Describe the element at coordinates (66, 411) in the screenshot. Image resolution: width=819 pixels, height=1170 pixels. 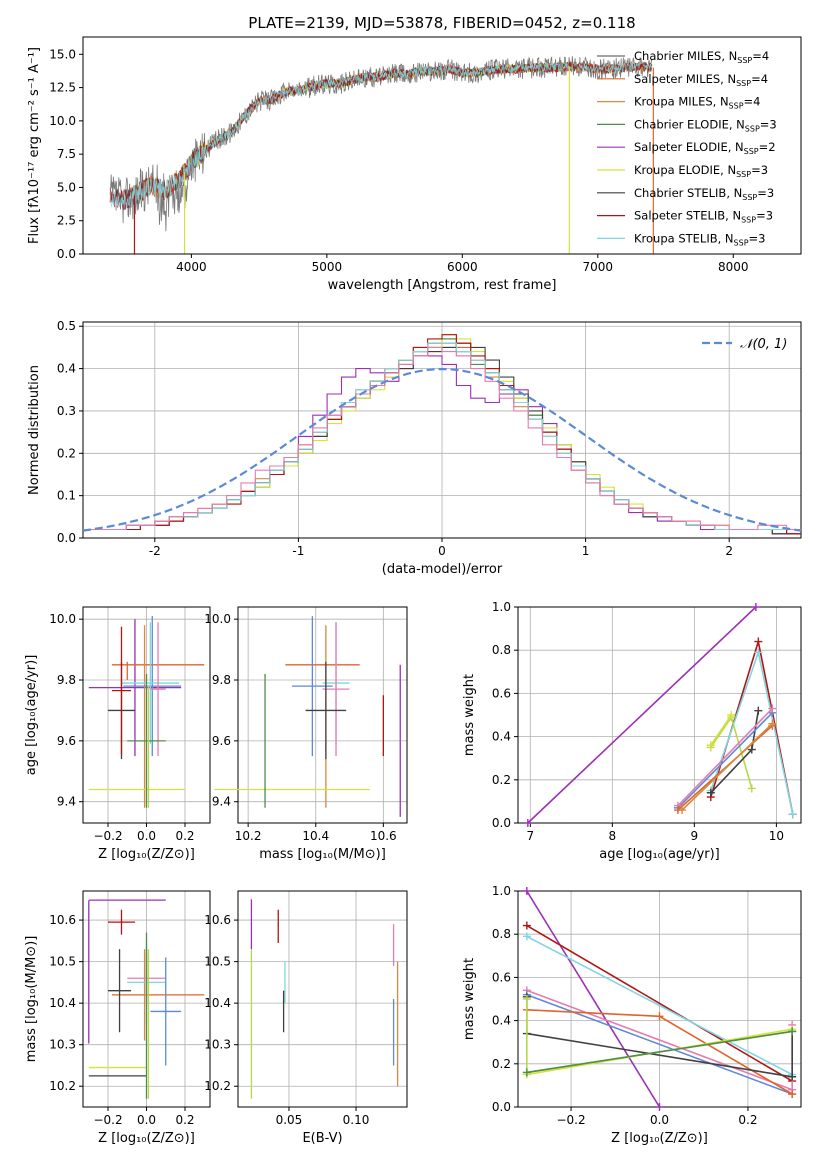
I see `y-tick-label: 0.3` at that location.